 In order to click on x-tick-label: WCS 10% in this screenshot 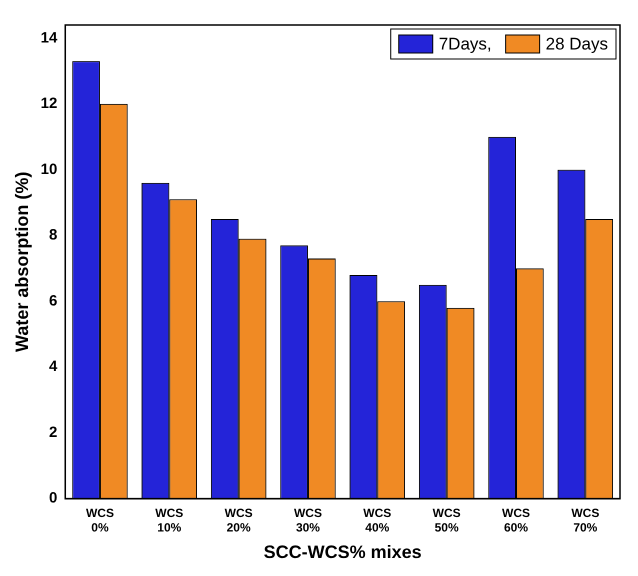, I will do `click(169, 520)`.